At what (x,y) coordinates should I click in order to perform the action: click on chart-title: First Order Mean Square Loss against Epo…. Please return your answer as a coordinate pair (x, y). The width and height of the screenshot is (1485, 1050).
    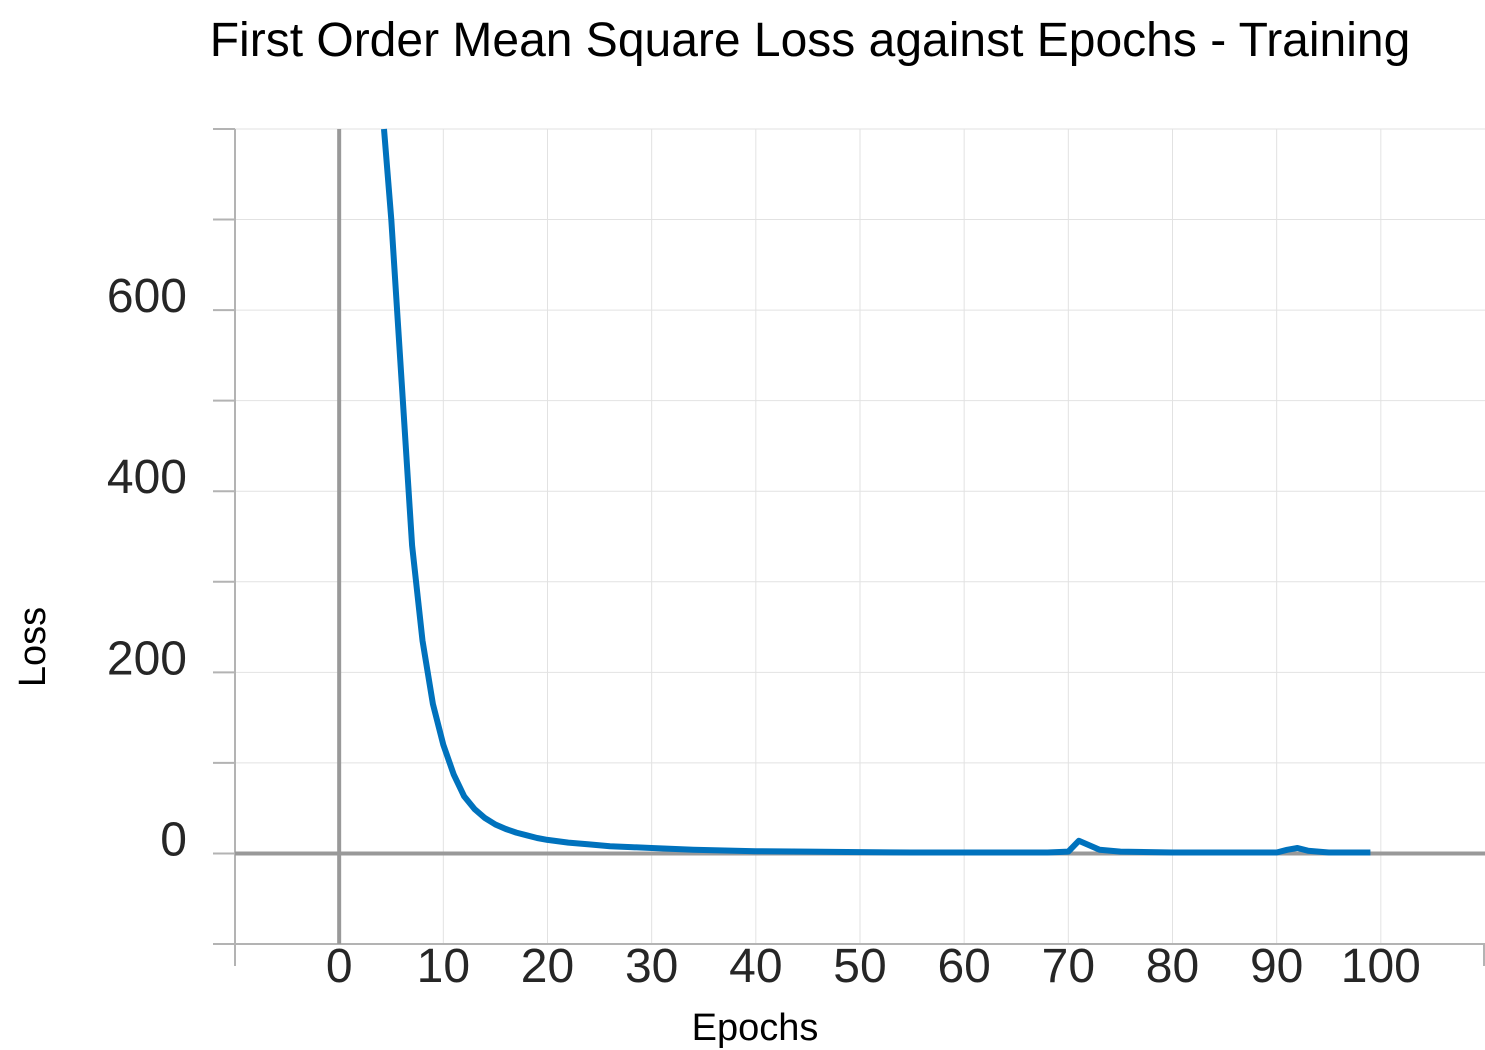
    Looking at the image, I should click on (810, 40).